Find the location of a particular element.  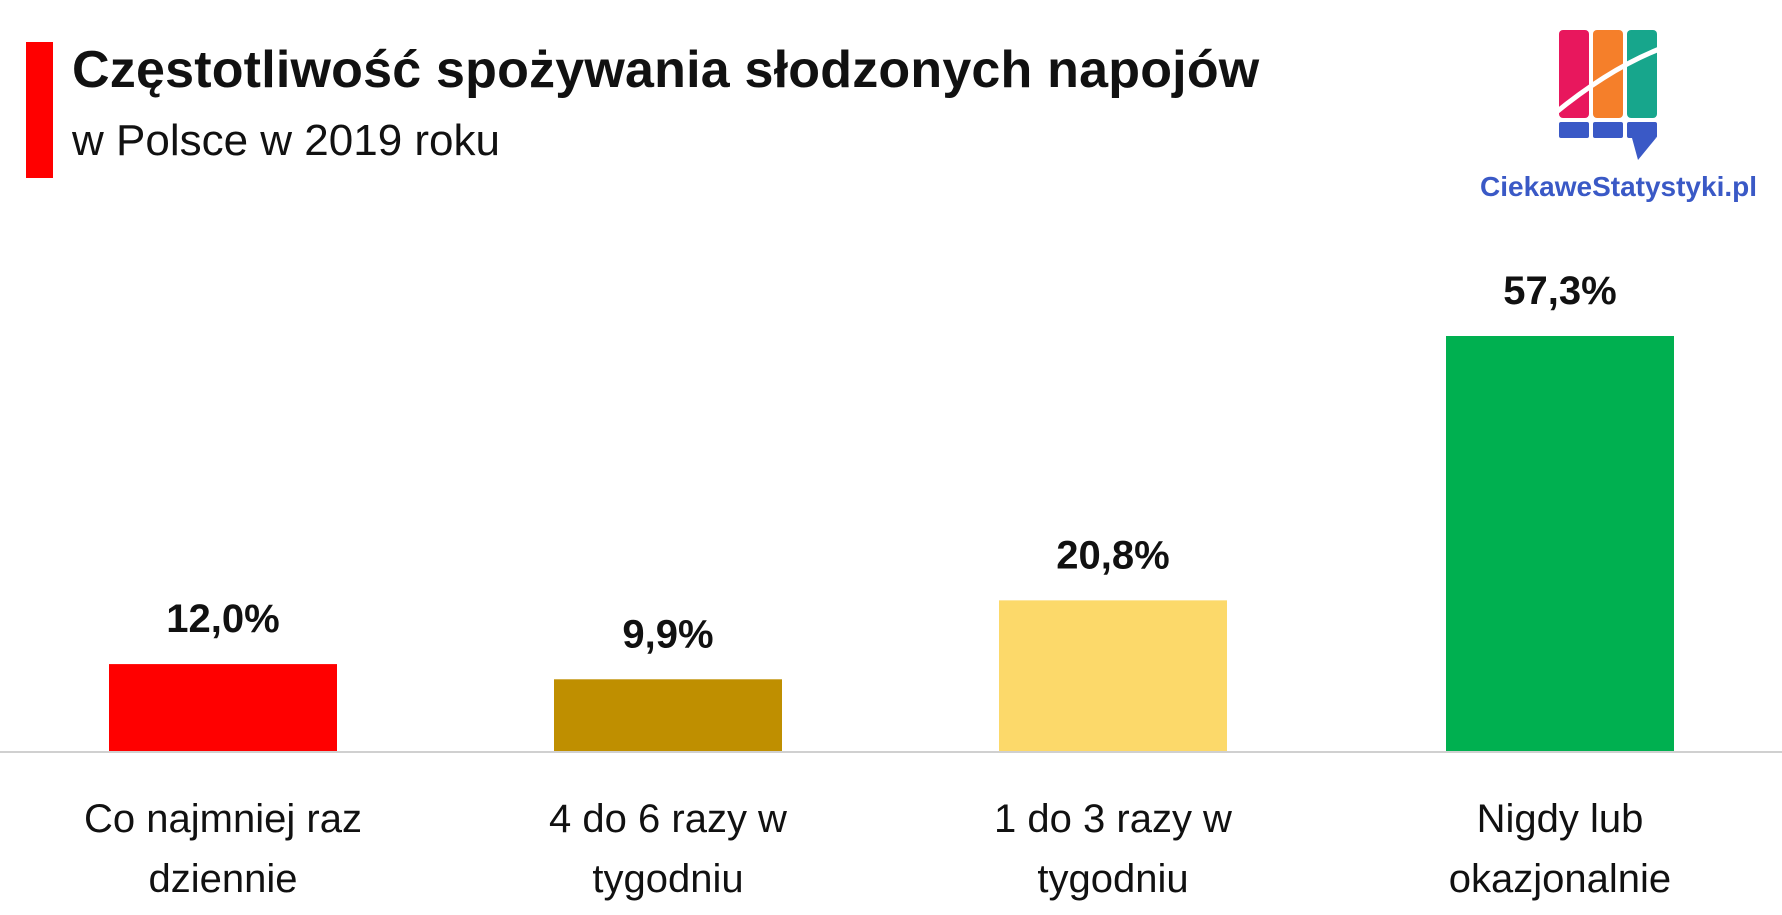

brand-logo: CiekaweStatystyki.pl is located at coordinates (1619, 123).